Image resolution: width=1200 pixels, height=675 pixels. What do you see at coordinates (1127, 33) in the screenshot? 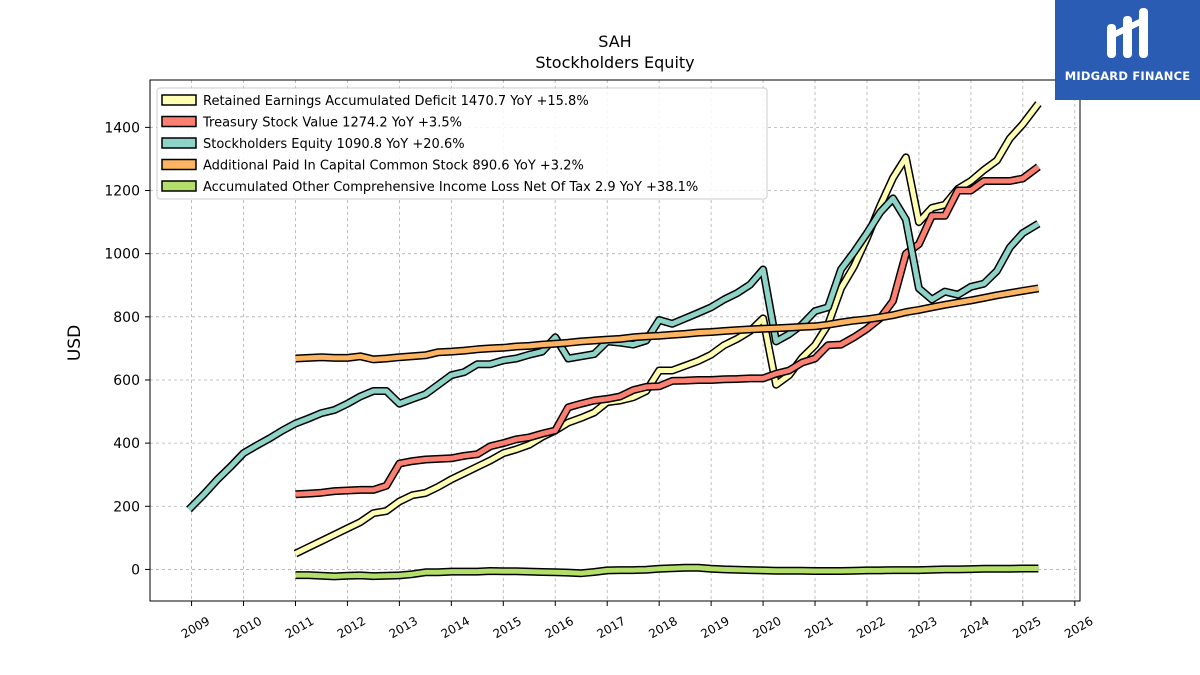
I see `midgard-m-logo-icon` at bounding box center [1127, 33].